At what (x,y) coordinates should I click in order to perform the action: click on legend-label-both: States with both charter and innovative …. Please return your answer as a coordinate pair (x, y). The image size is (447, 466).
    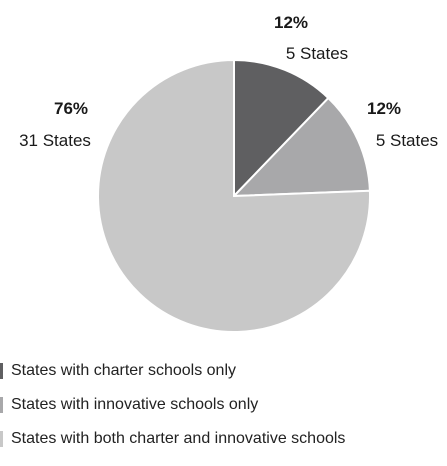
    Looking at the image, I should click on (178, 438).